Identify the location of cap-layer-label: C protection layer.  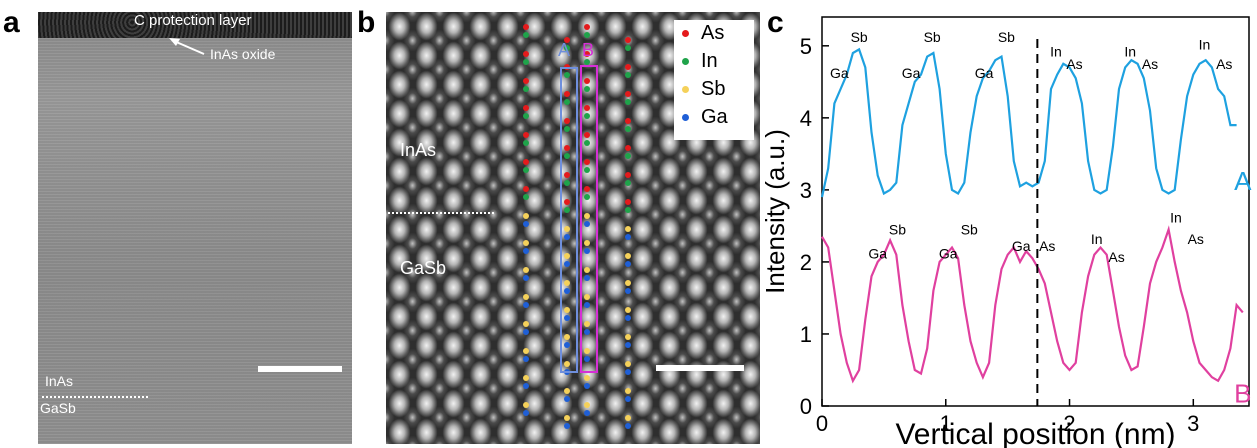
(193, 20).